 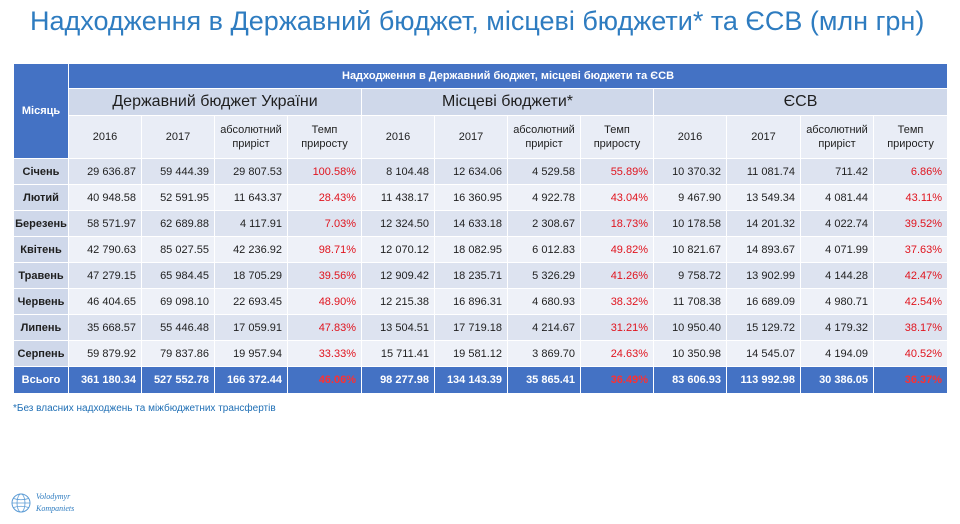 What do you see at coordinates (837, 249) in the screenshot?
I see `value-cell: 4 071.99` at bounding box center [837, 249].